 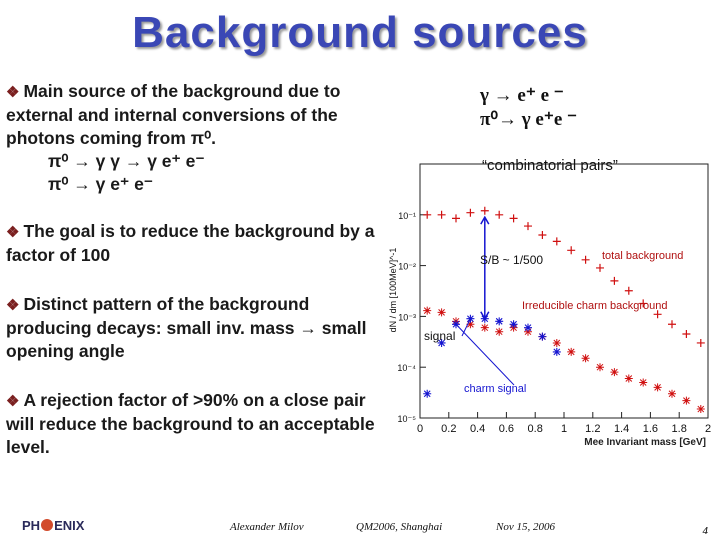 What do you see at coordinates (31, 525) in the screenshot?
I see `logo-text-ph: PH` at bounding box center [31, 525].